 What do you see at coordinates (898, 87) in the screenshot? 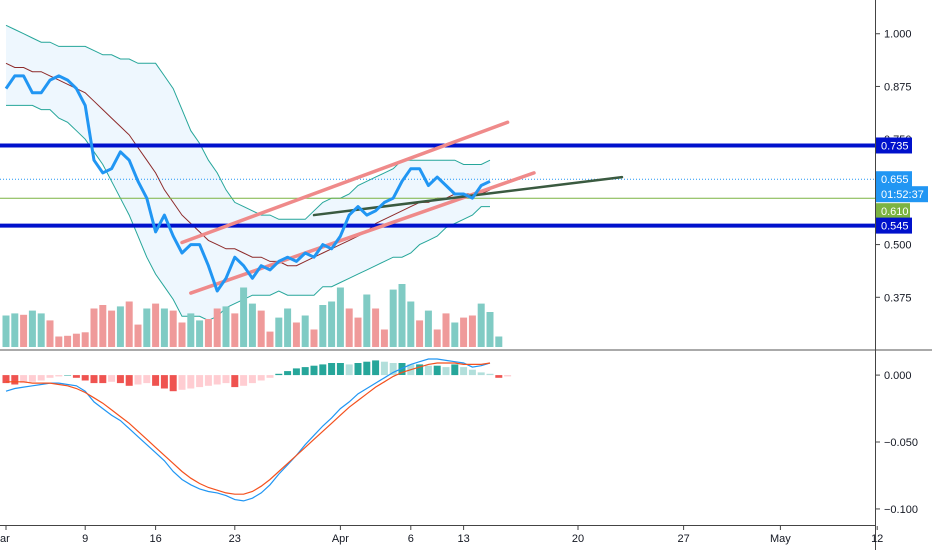
I see `price-tick-label: 0.875` at bounding box center [898, 87].